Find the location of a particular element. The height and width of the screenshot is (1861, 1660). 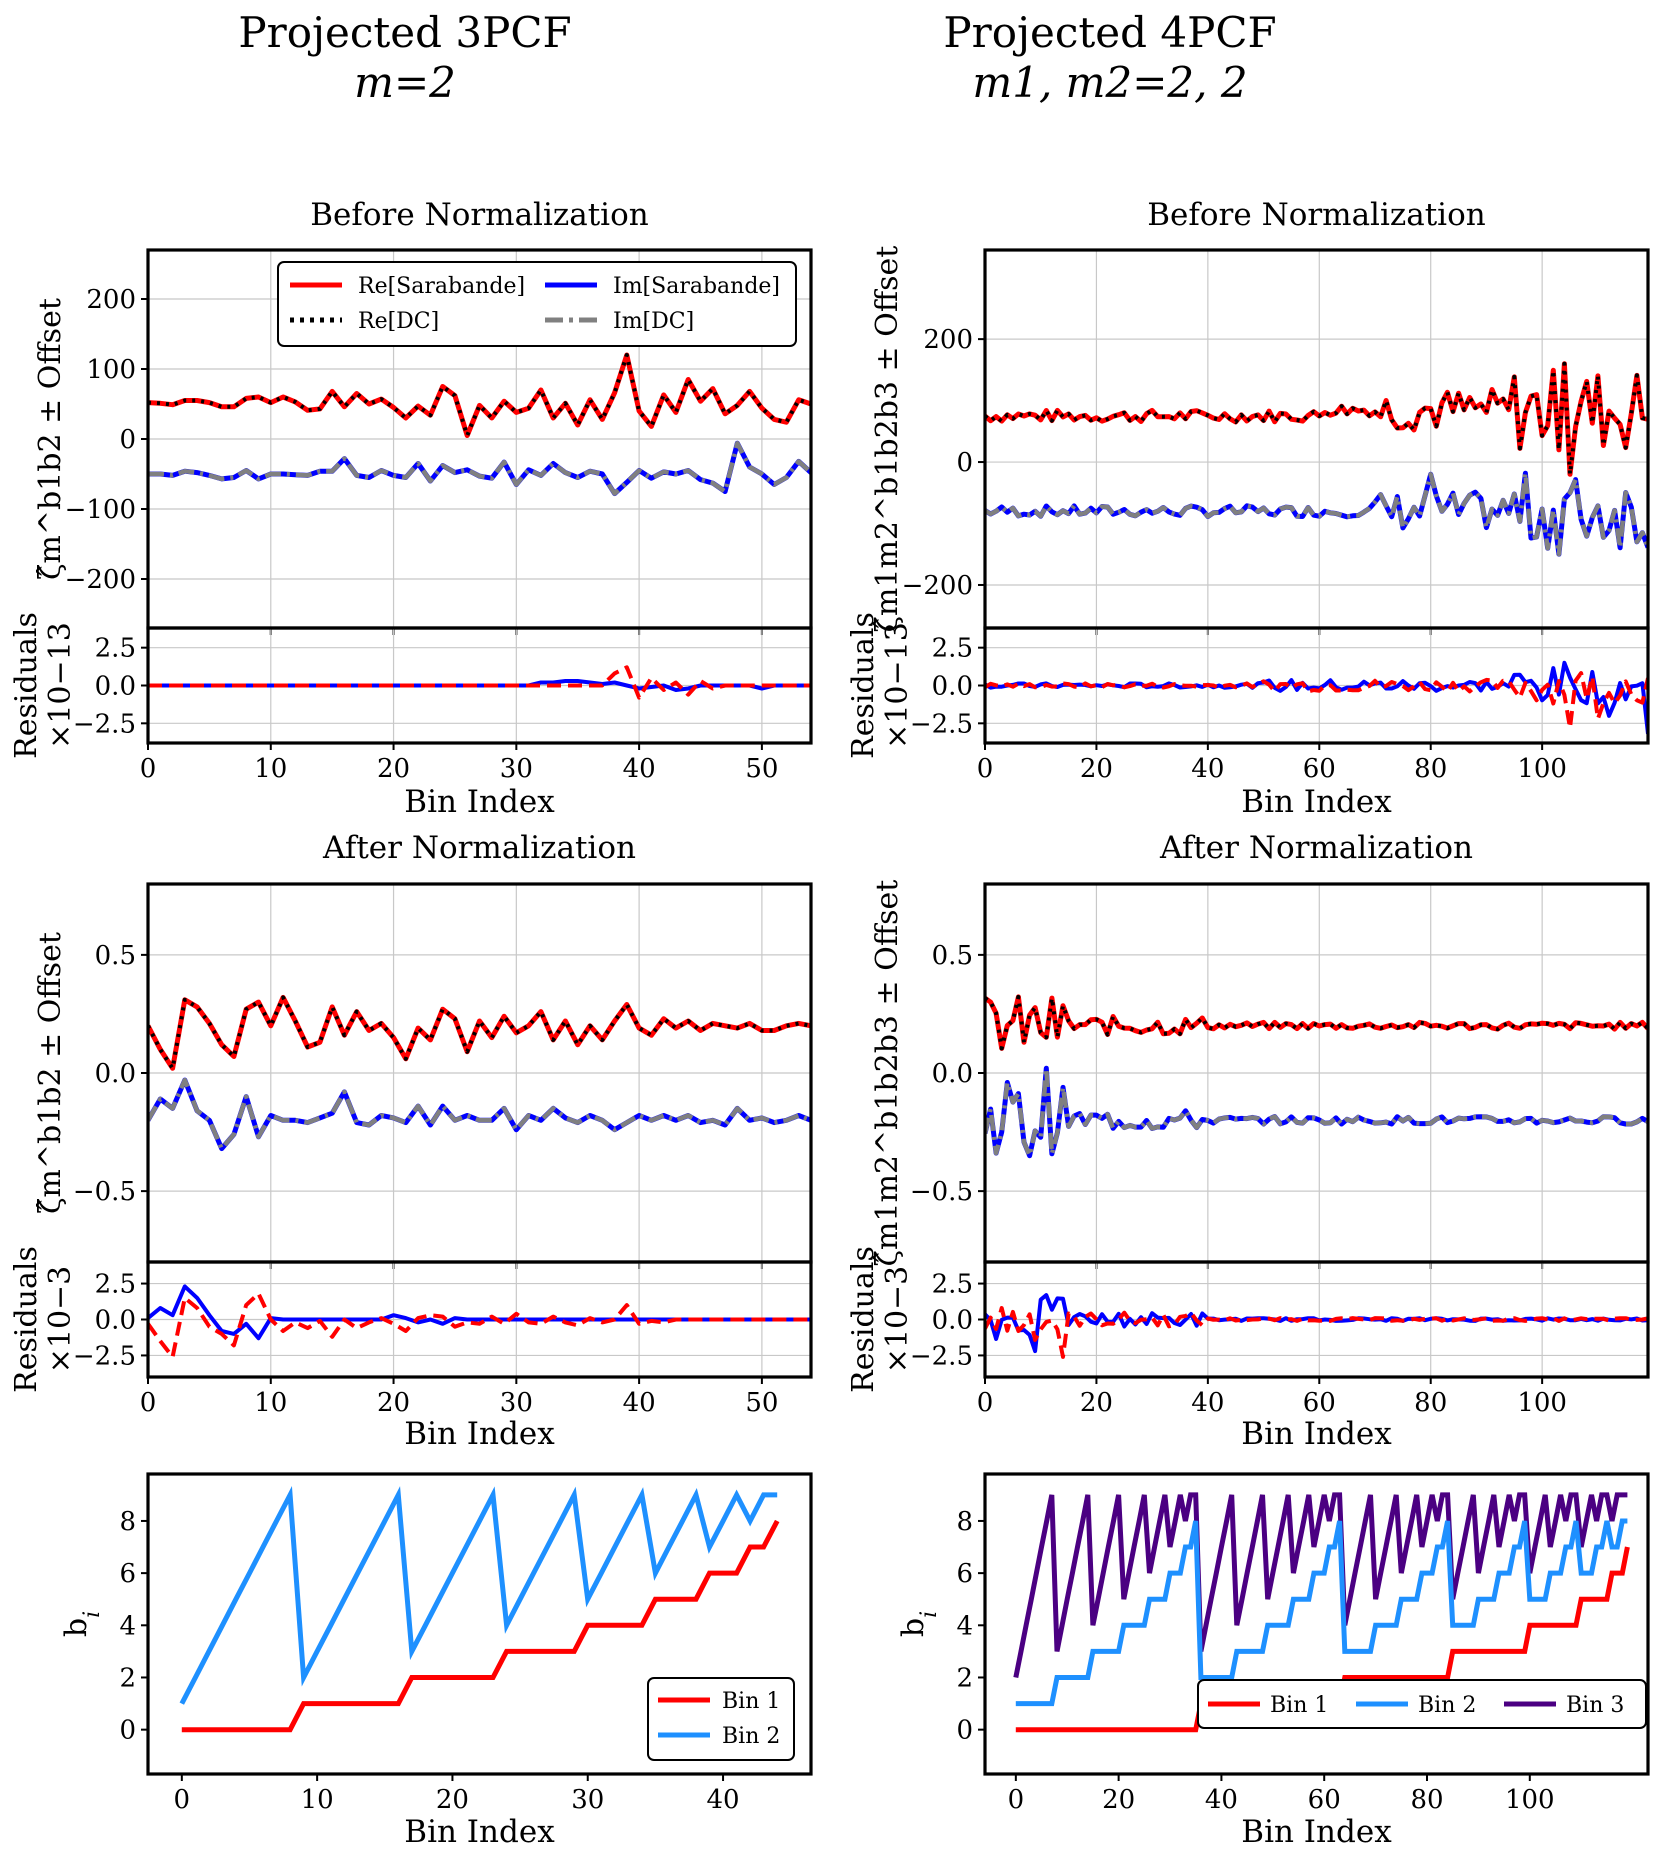

res-panel-4pcf-after: −2.5 0.0 2.5 0 20 40 60 80 100 Residuals ×10−3 is located at coordinates (1248, 1332).